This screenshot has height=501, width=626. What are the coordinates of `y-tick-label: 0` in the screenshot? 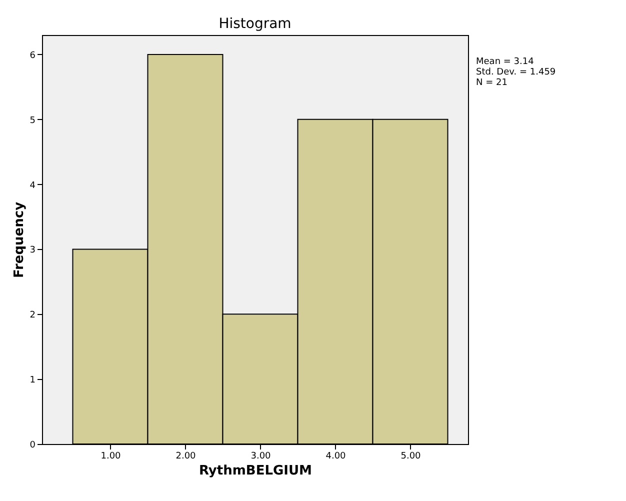 It's located at (33, 445).